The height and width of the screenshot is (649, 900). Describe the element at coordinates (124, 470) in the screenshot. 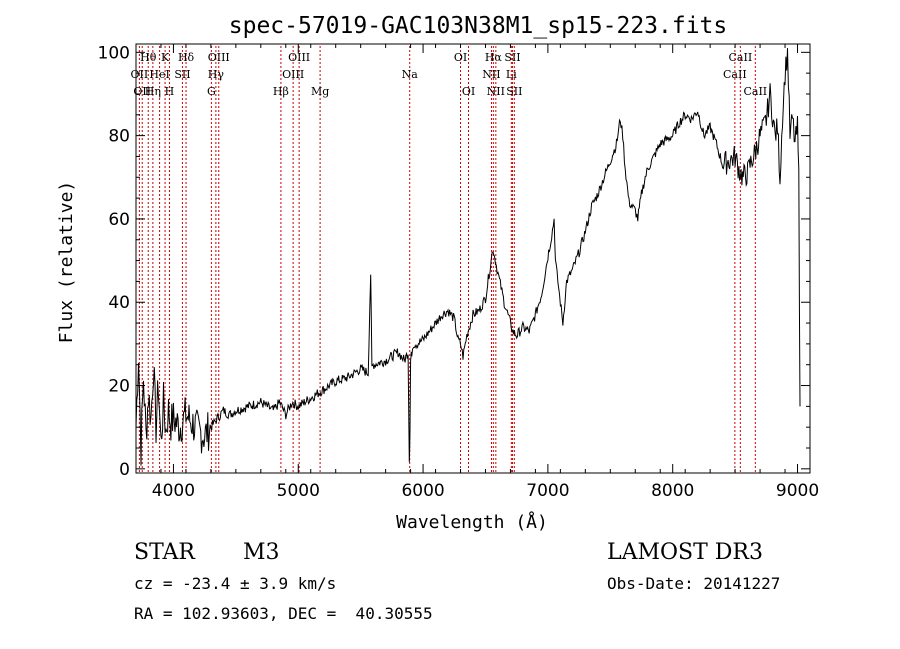

I see `y-tick-label: 0` at that location.